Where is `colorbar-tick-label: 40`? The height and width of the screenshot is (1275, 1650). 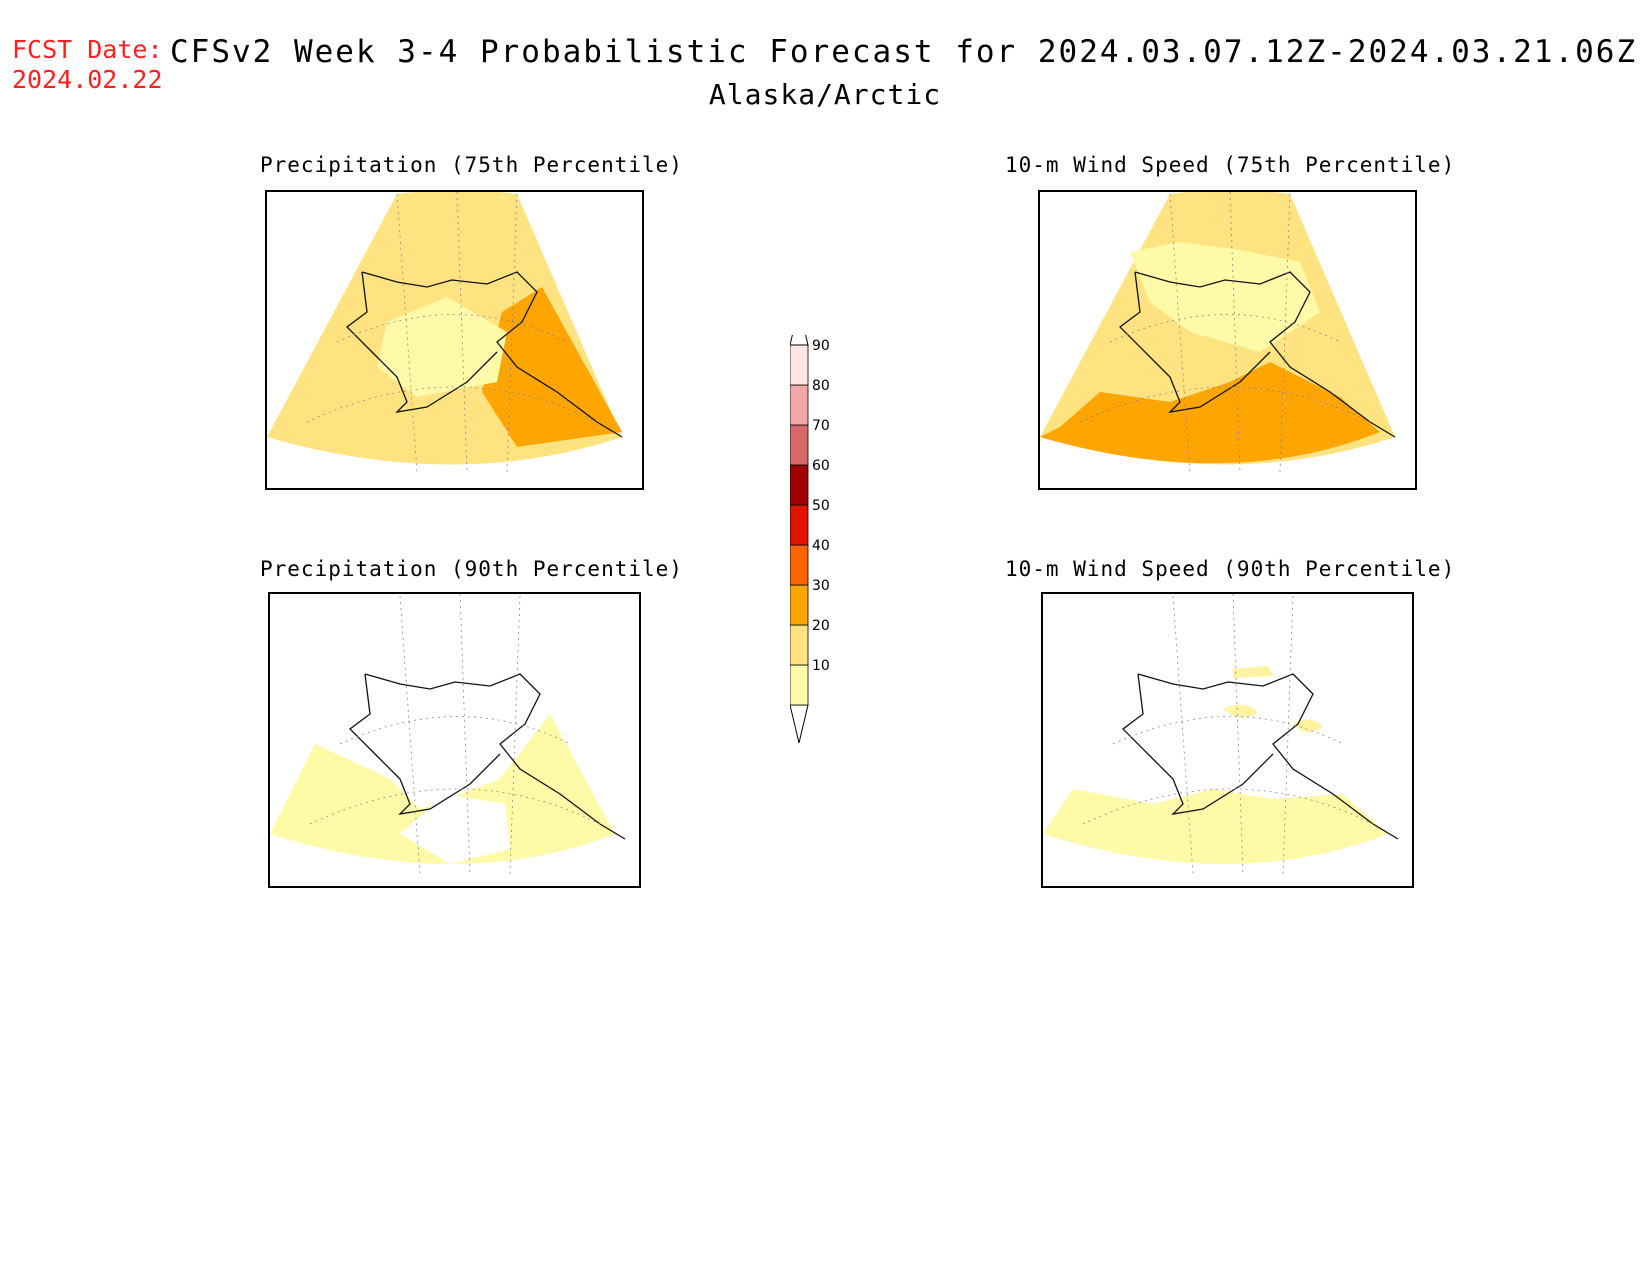
colorbar-tick-label: 40 is located at coordinates (821, 546).